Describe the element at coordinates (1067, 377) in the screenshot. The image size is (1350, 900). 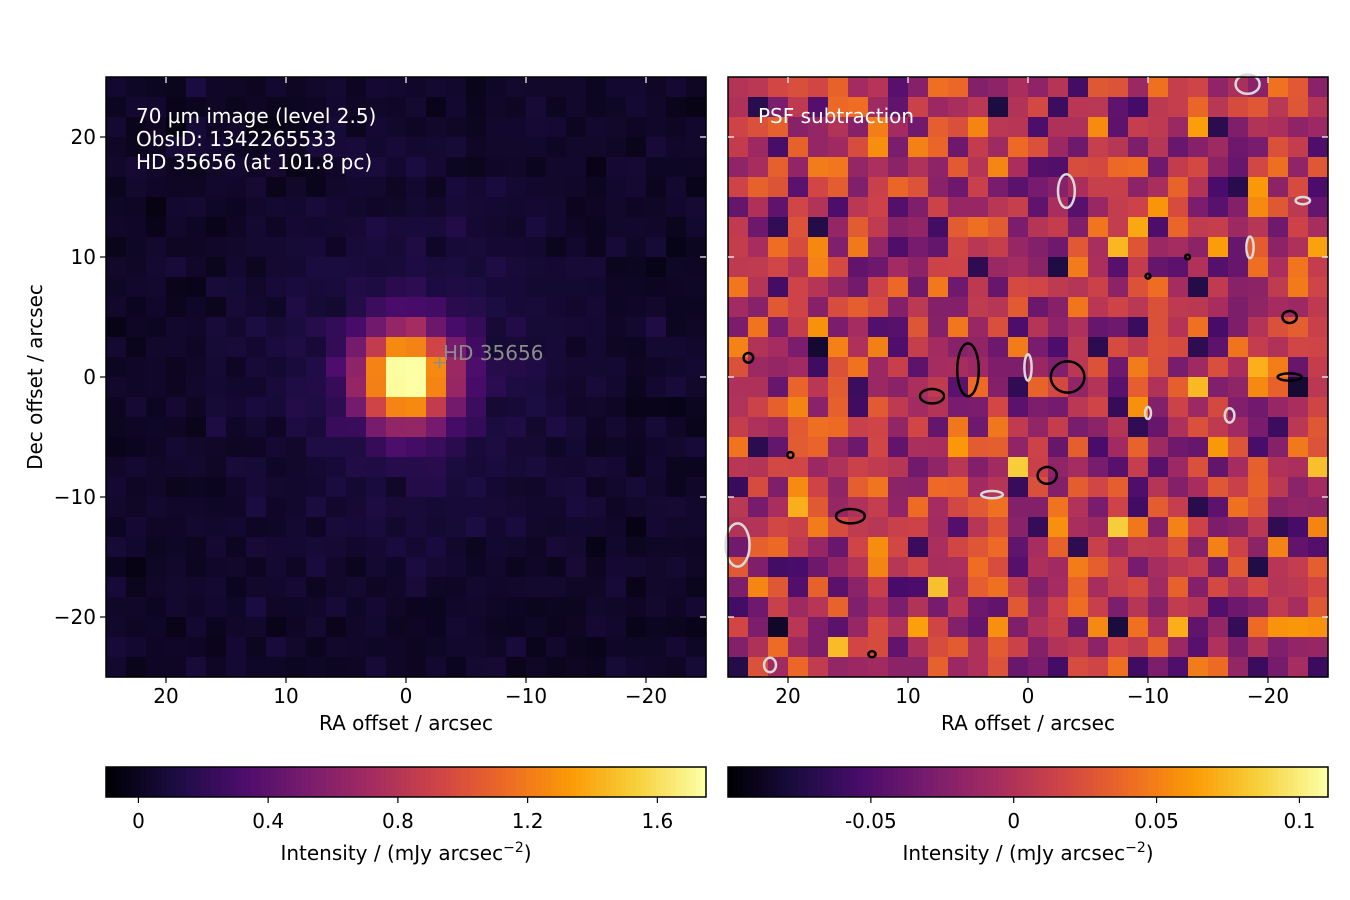
I see `positive-contour` at that location.